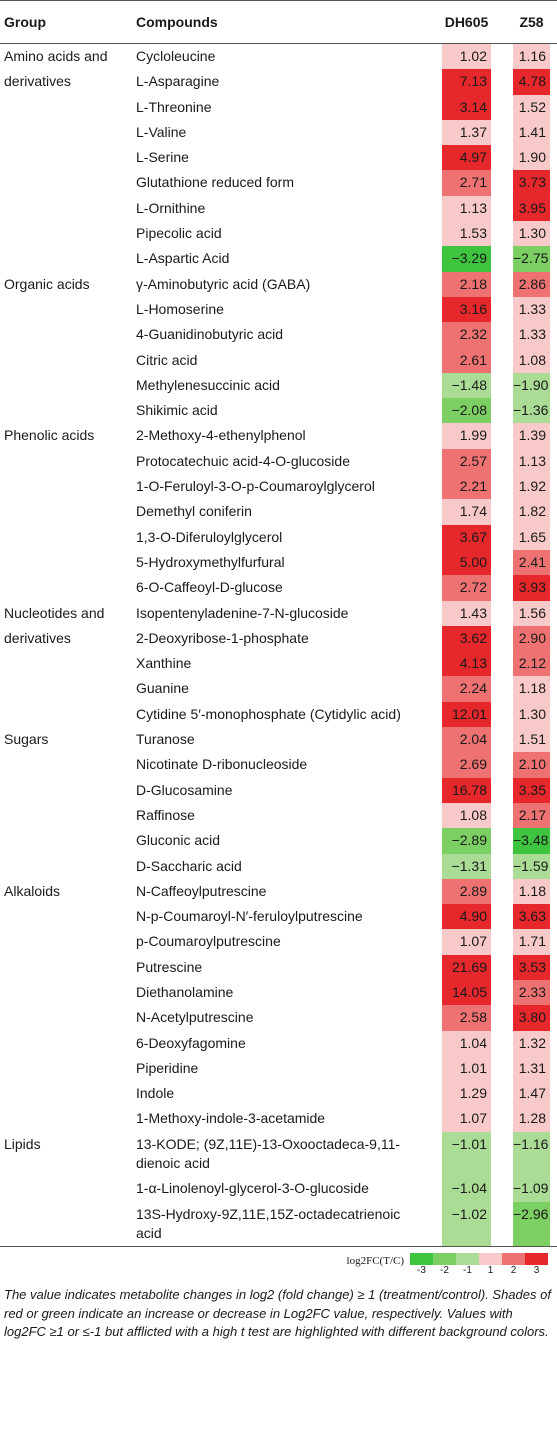  What do you see at coordinates (165, 814) in the screenshot?
I see `compound-name: Raffinose` at bounding box center [165, 814].